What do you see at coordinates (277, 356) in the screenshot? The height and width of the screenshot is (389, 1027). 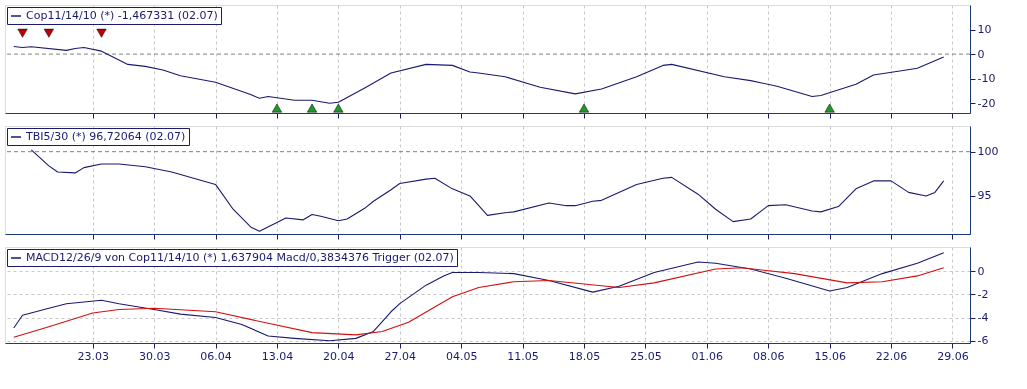 I see `x-tick-label: 13.04` at bounding box center [277, 356].